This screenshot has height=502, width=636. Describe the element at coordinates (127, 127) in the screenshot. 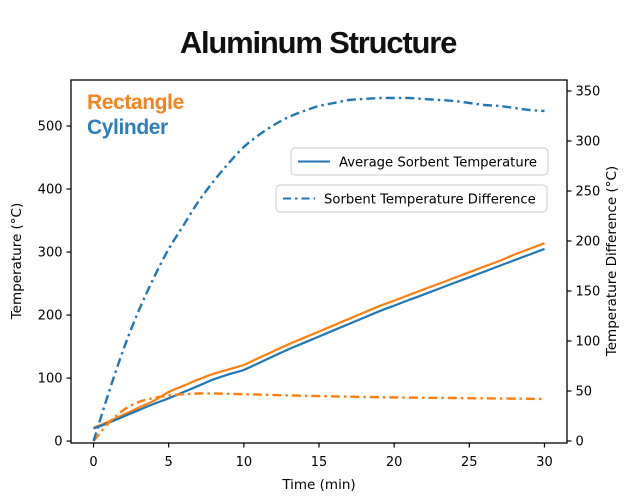

I see `annotation-cylinder: Cylinder` at that location.